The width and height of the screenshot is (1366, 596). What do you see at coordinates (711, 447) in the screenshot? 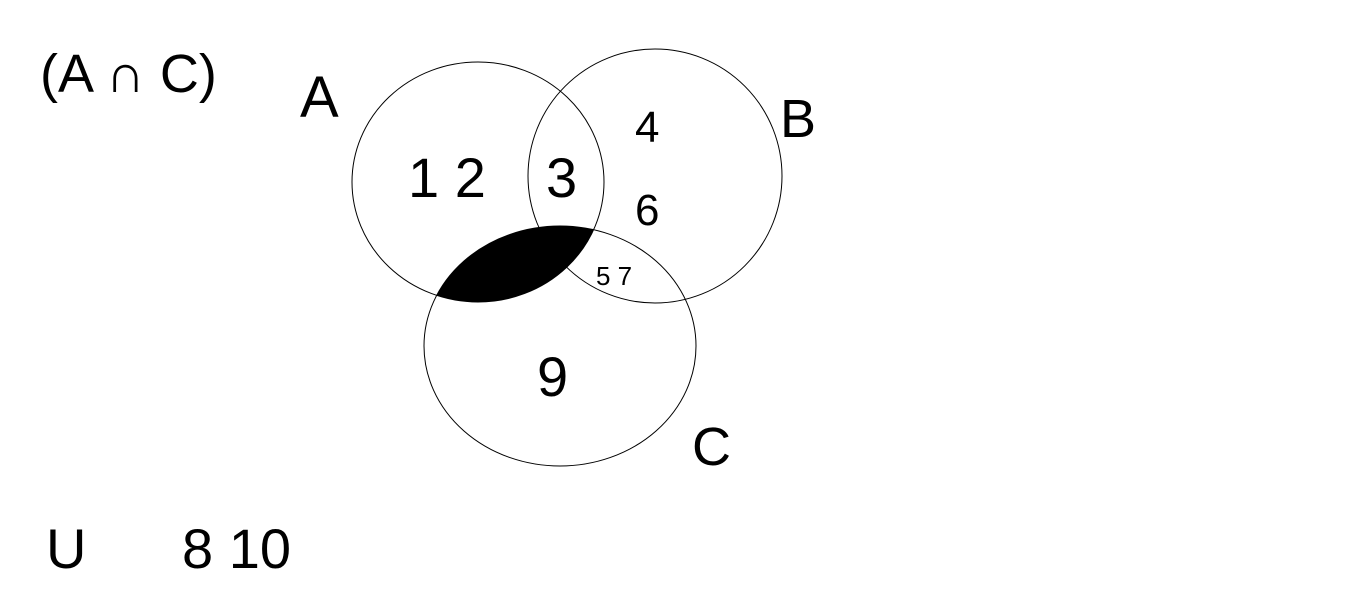
I see `set-c-label: C` at bounding box center [711, 447].